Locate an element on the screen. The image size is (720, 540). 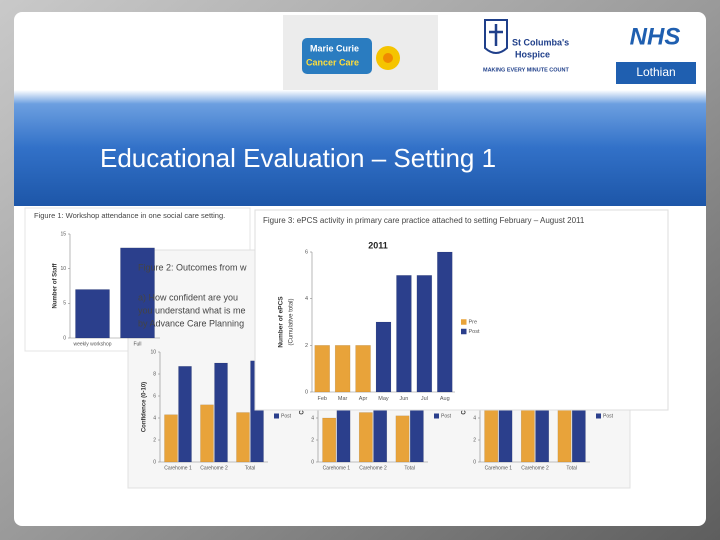
y-axis-label: Confidence (0-10) is located at coordinates (145, 407).